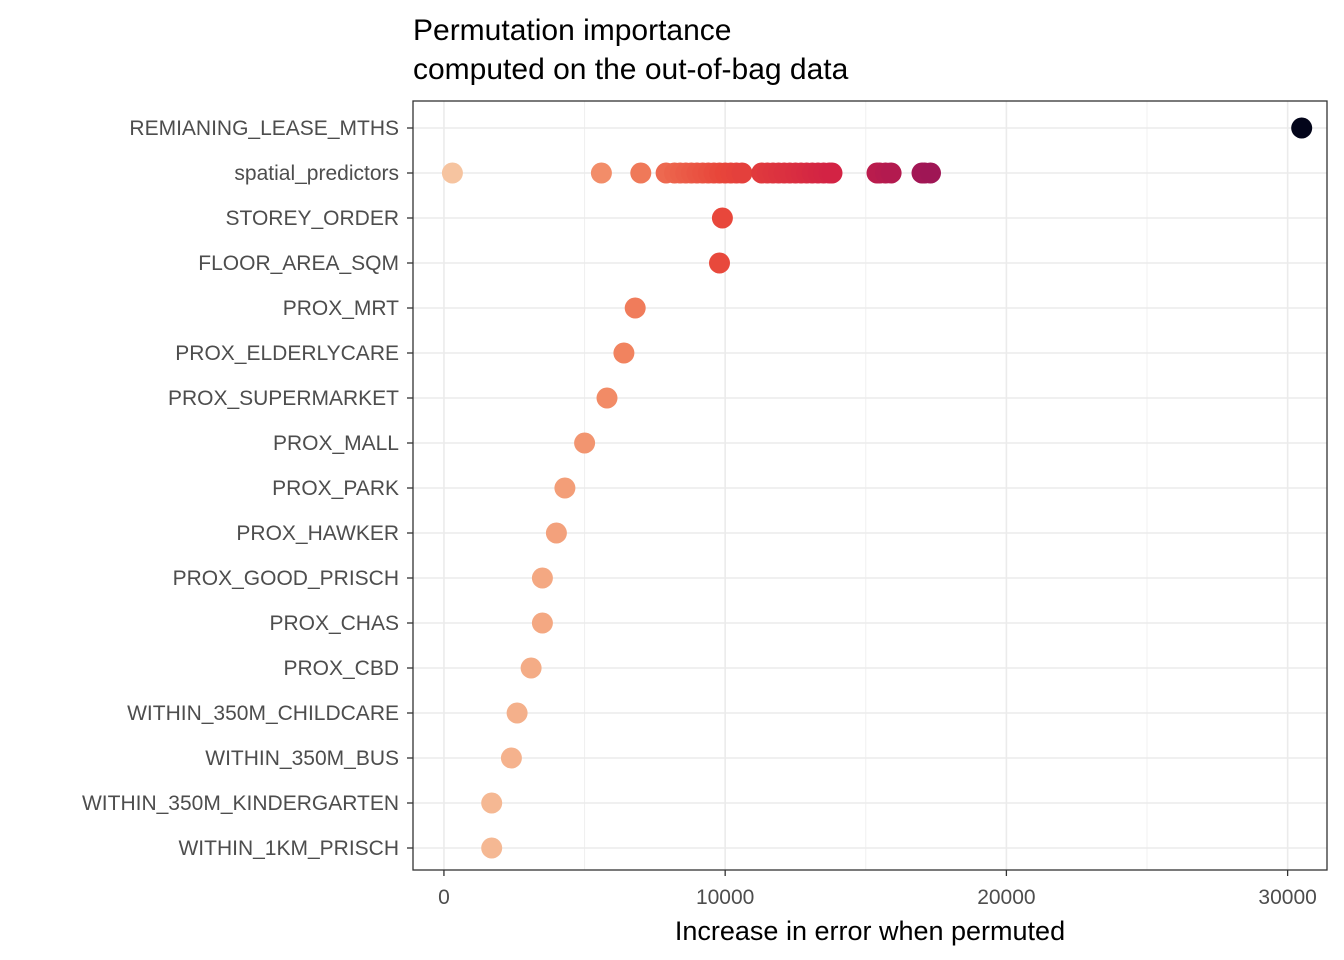  I want to click on y-tick-label: PROX_GOOD_PRISCH, so click(286, 578).